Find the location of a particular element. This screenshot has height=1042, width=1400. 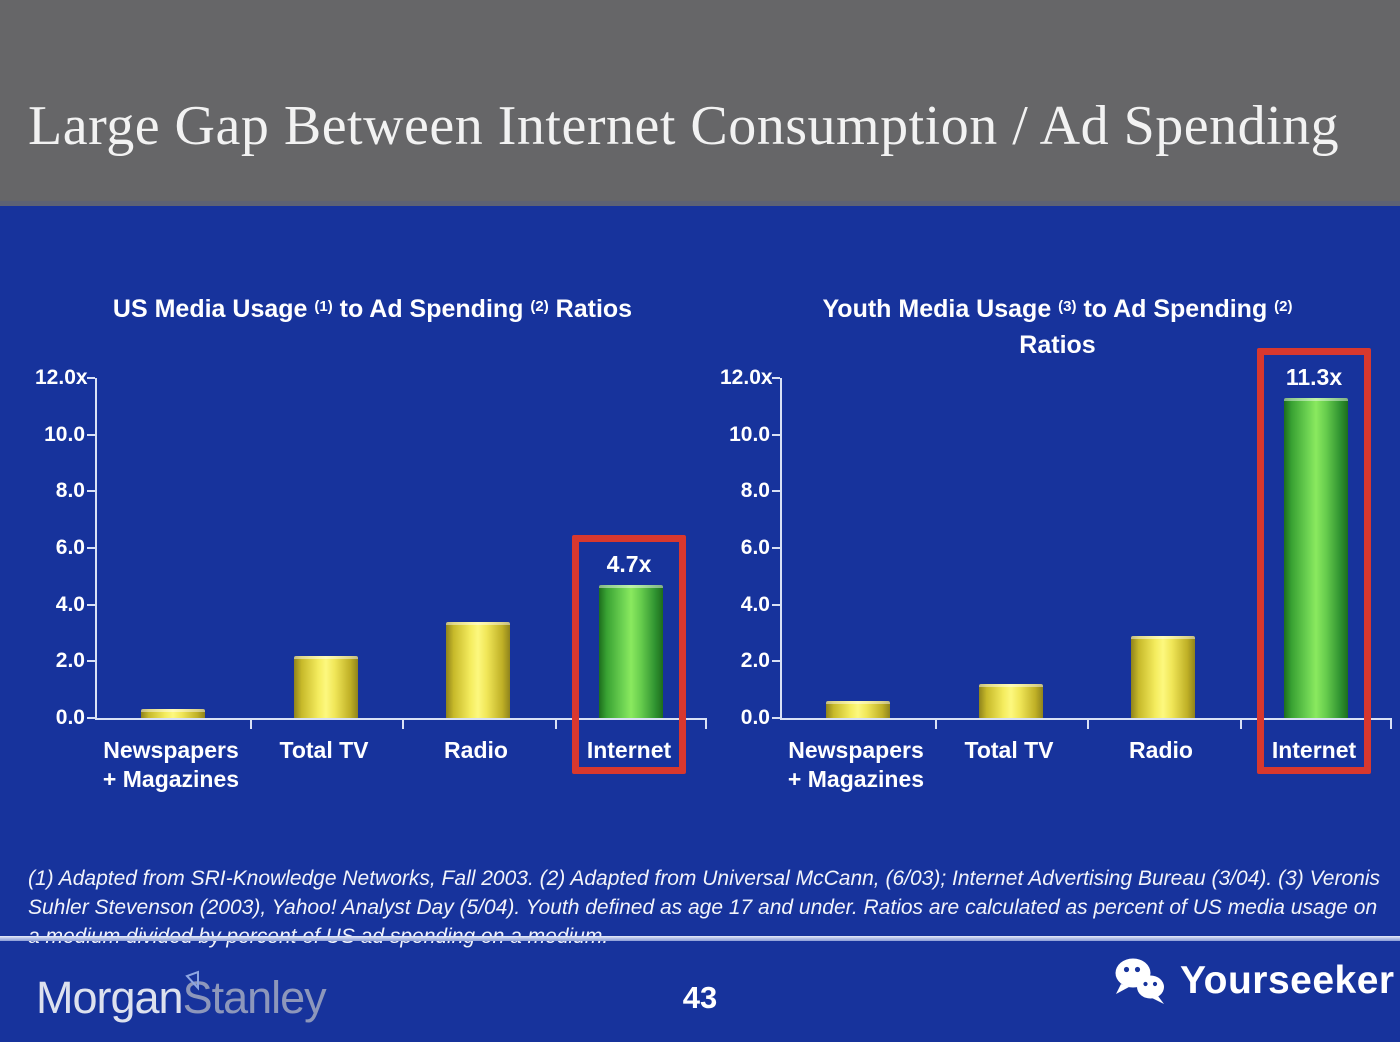

footnote-marker: (3) is located at coordinates (1067, 306).